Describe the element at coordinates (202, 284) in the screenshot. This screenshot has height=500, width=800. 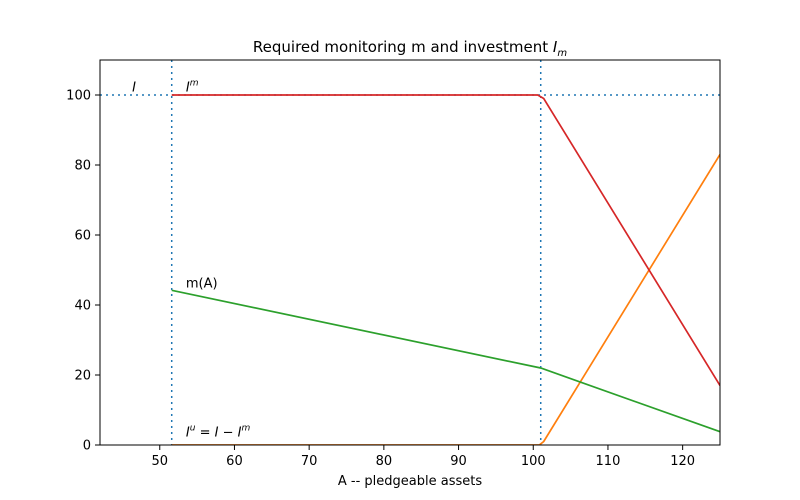
I see `annotation-label: m(A)` at that location.